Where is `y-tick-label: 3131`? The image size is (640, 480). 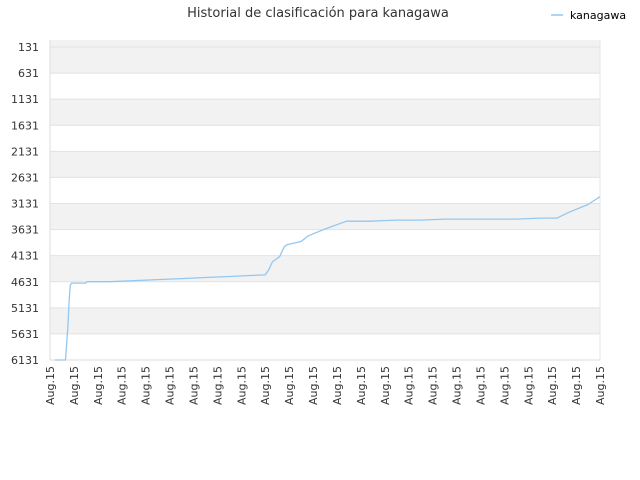 y-tick-label: 3131 is located at coordinates (25, 204).